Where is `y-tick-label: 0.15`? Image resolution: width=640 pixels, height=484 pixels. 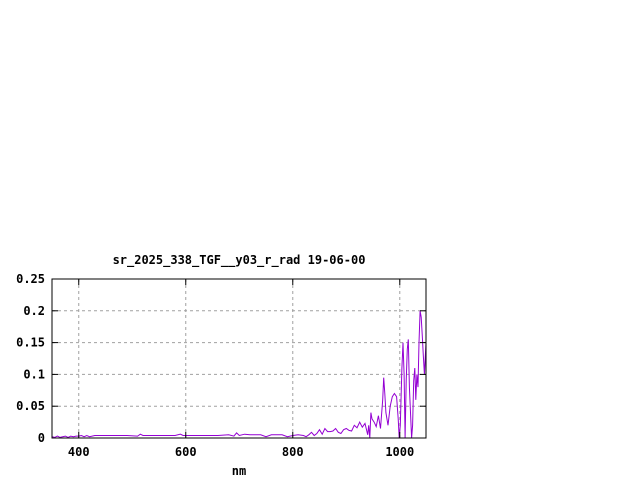
y-tick-label: 0.15 is located at coordinates (30, 343).